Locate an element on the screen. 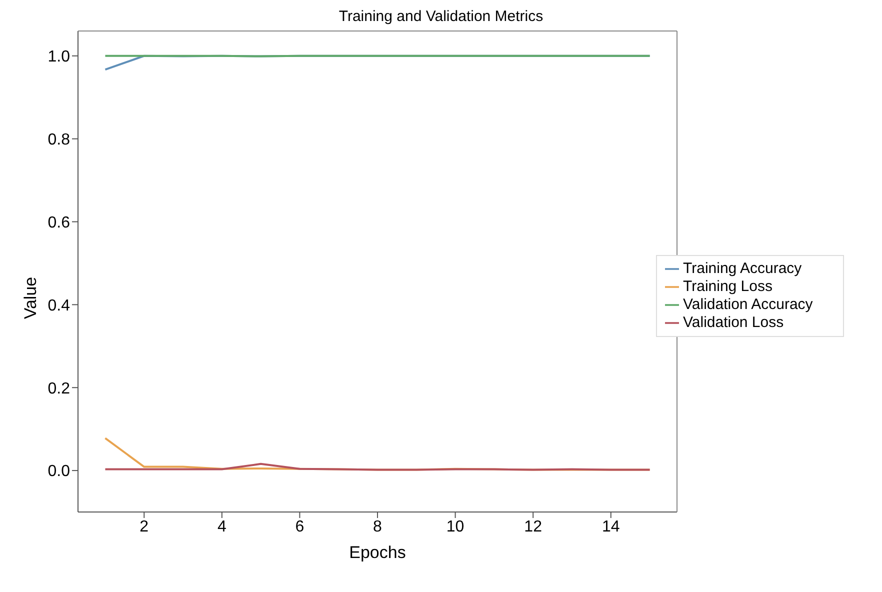 The width and height of the screenshot is (882, 592). y-tick-label: 0.4 is located at coordinates (59, 305).